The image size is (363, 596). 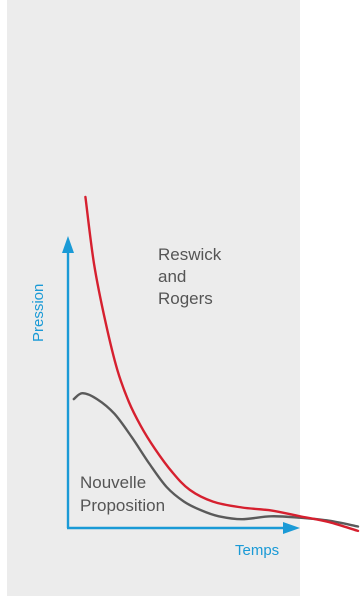 I want to click on y-axis-label: Pression, so click(x=38, y=313).